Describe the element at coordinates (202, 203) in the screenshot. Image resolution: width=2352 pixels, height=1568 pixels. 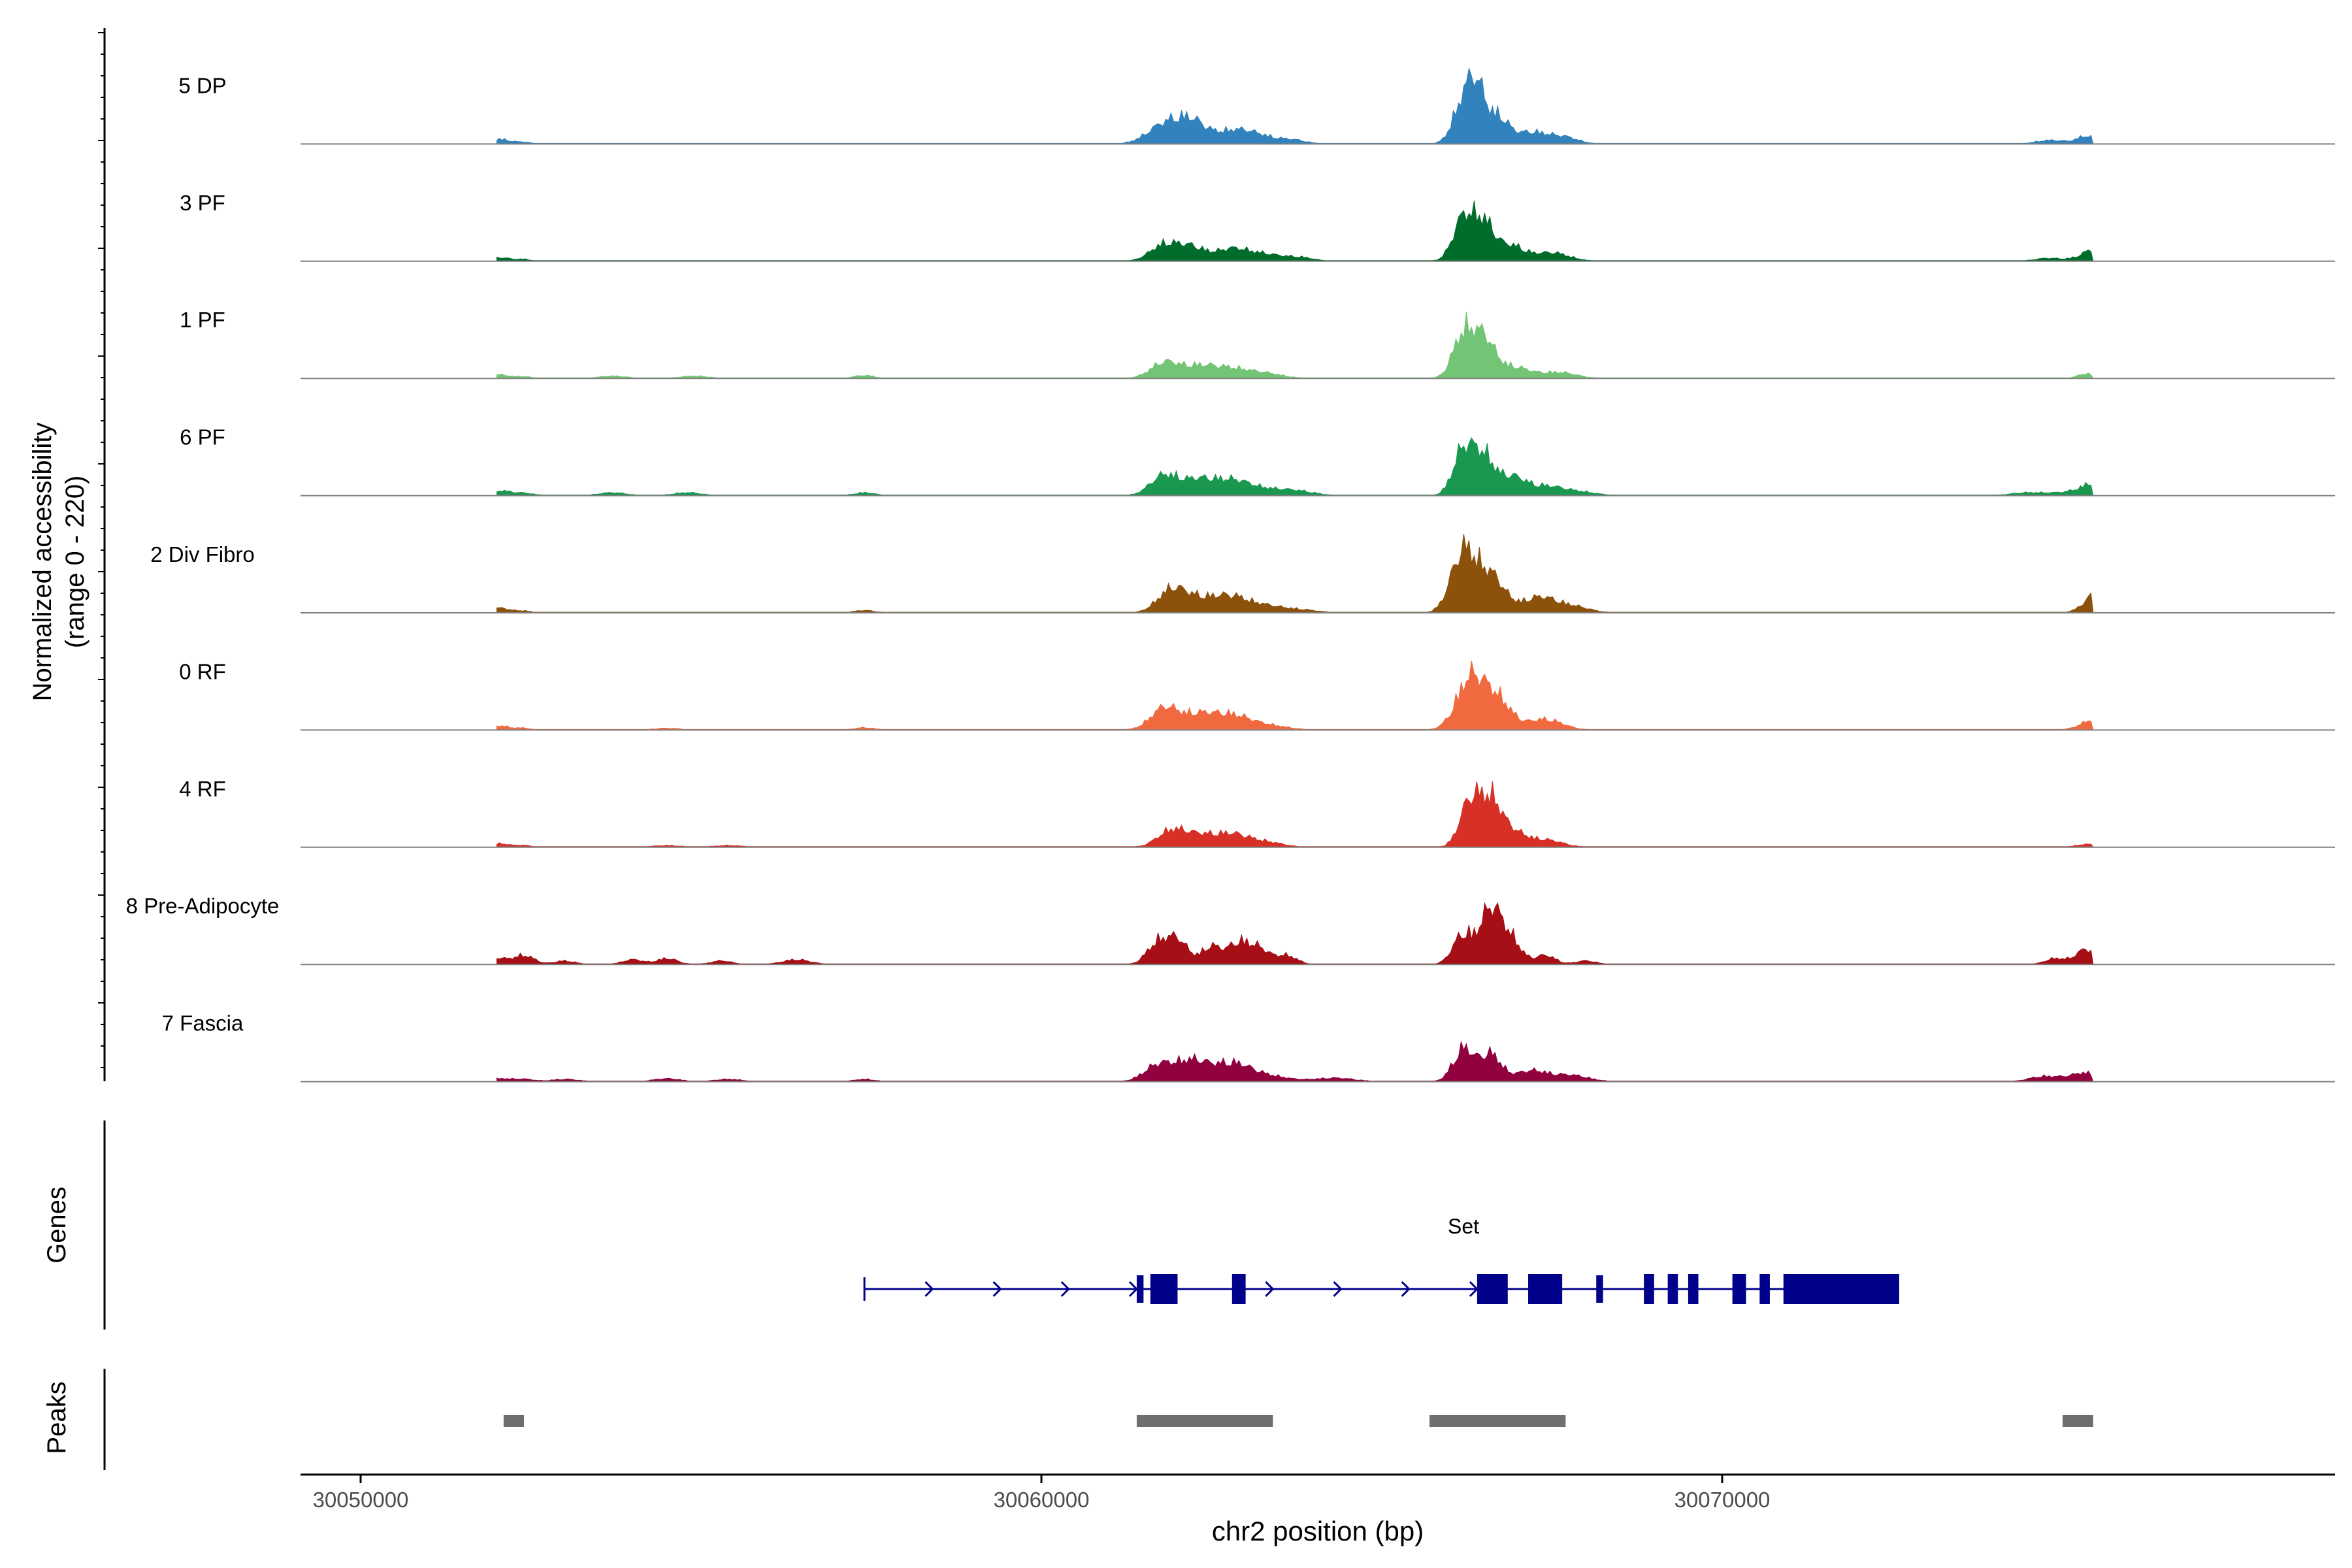
I see `track-label: 3 PF` at that location.